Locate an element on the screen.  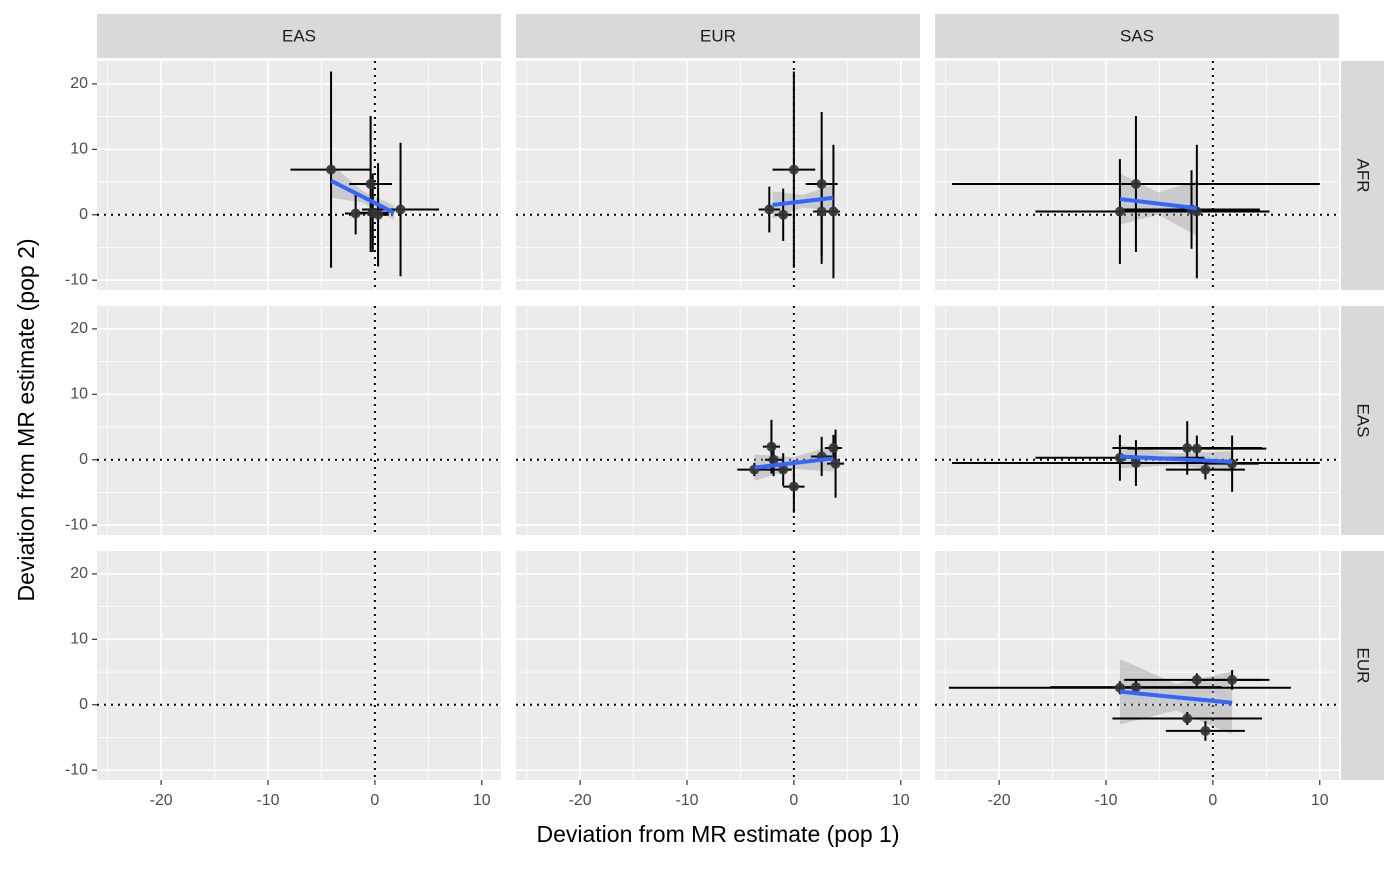
row-strip-label: AFR is located at coordinates (1363, 176).